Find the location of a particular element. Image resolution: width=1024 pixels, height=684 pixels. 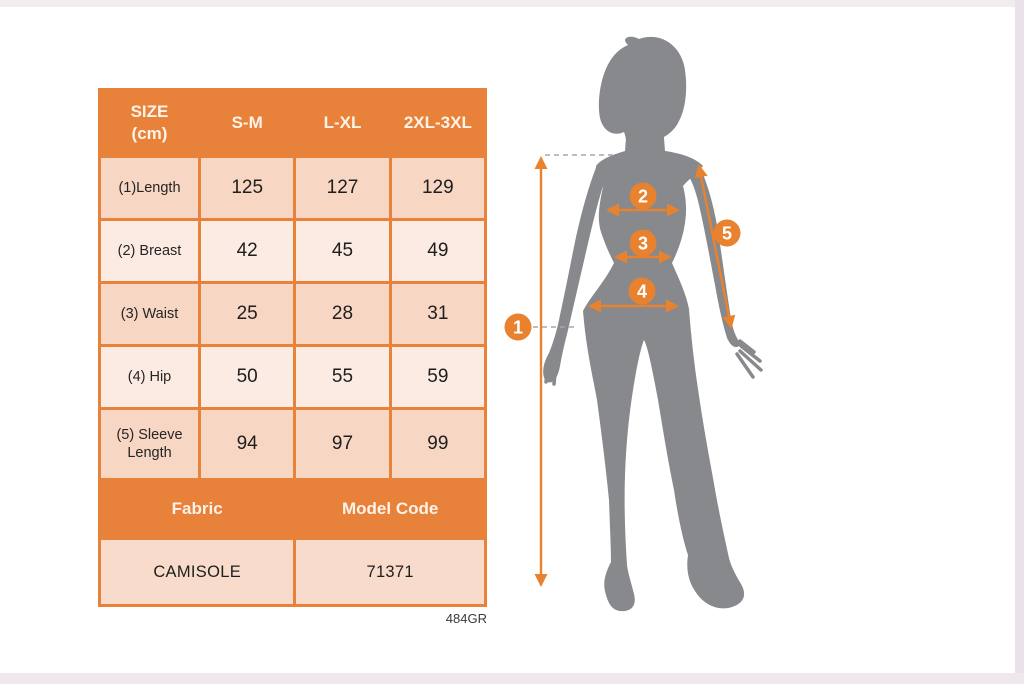

row-length-value-sm: 125 is located at coordinates (247, 188).